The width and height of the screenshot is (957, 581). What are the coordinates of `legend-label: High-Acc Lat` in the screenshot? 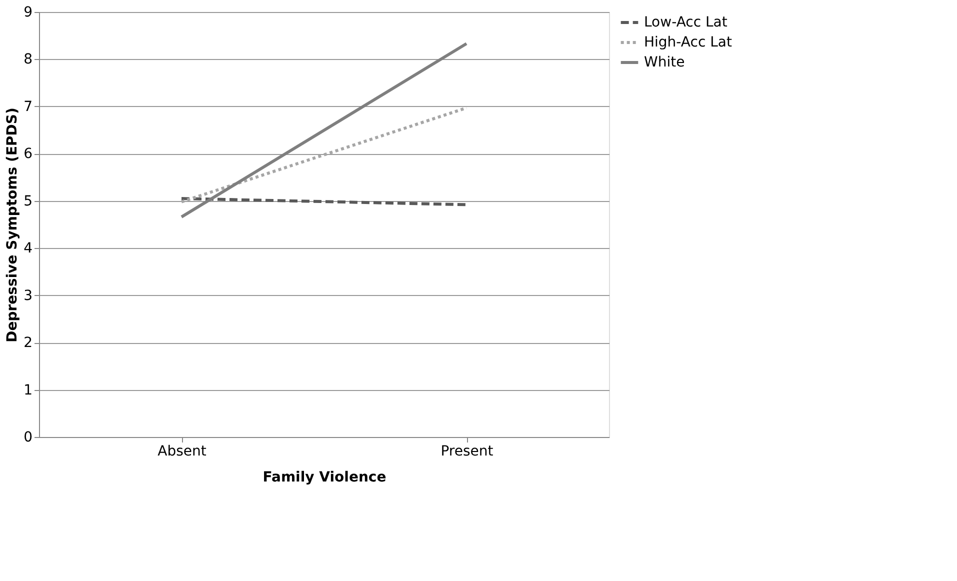 It's located at (688, 42).